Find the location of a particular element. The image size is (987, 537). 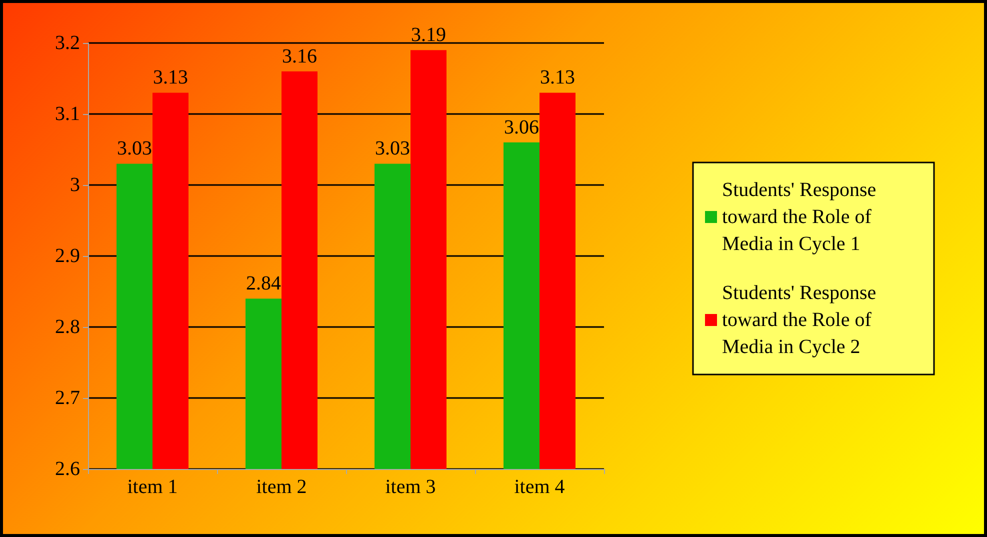

y-tick-label: 3 is located at coordinates (75, 185).